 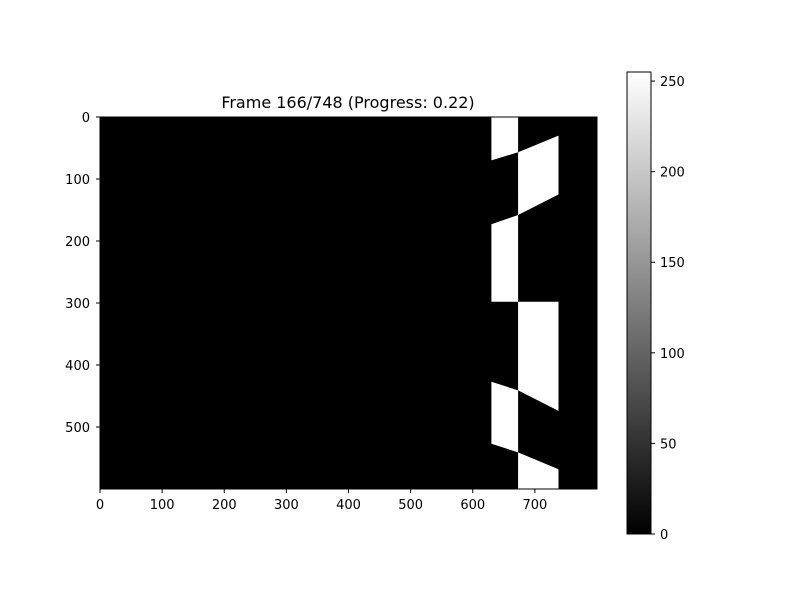 I want to click on x-tick-label: 500, so click(x=410, y=505).